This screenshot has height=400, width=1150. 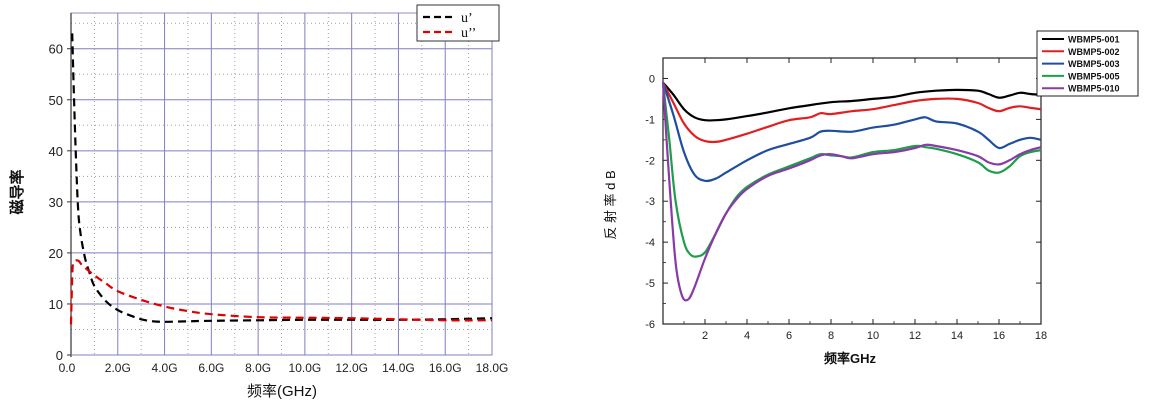 I want to click on x-tick-label: 6, so click(x=789, y=336).